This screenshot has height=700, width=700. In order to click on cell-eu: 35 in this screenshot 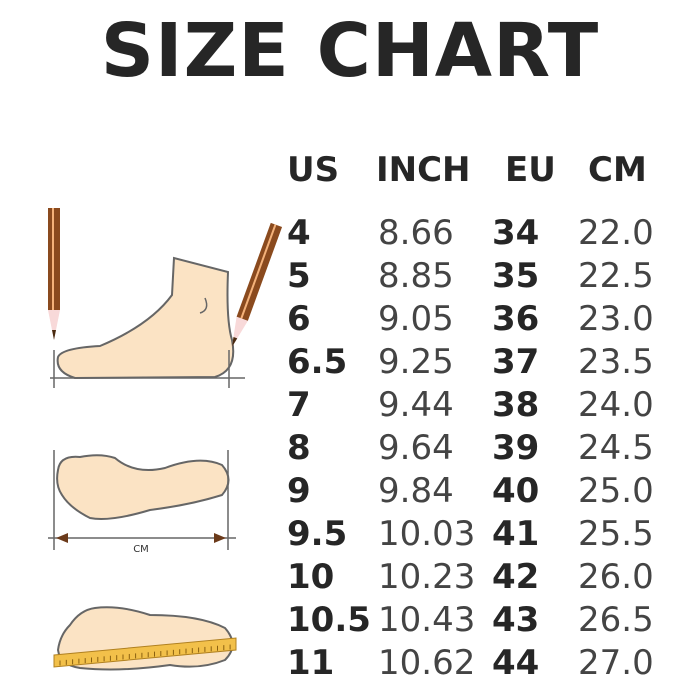, I will do `click(516, 276)`.